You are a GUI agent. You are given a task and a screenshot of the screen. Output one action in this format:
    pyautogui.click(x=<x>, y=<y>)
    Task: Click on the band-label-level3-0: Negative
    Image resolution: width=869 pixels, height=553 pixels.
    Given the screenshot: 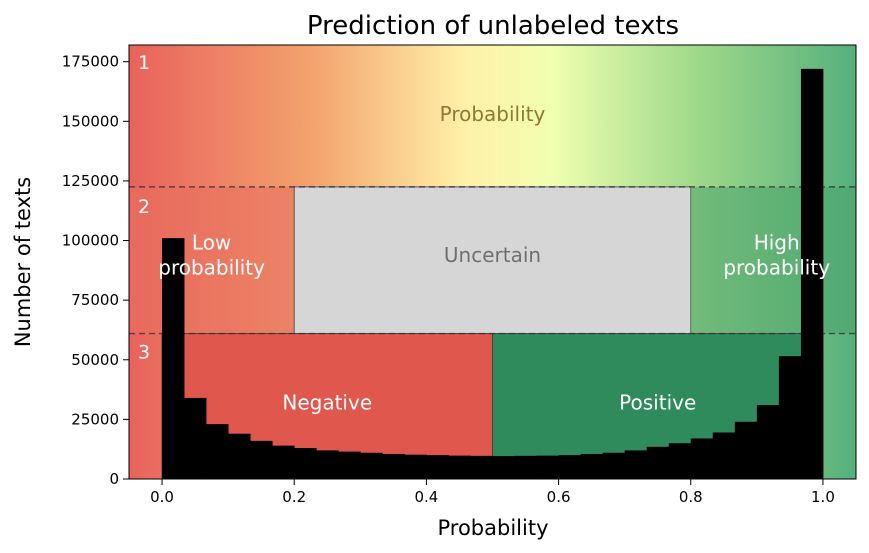 What is the action you would take?
    pyautogui.click(x=327, y=403)
    